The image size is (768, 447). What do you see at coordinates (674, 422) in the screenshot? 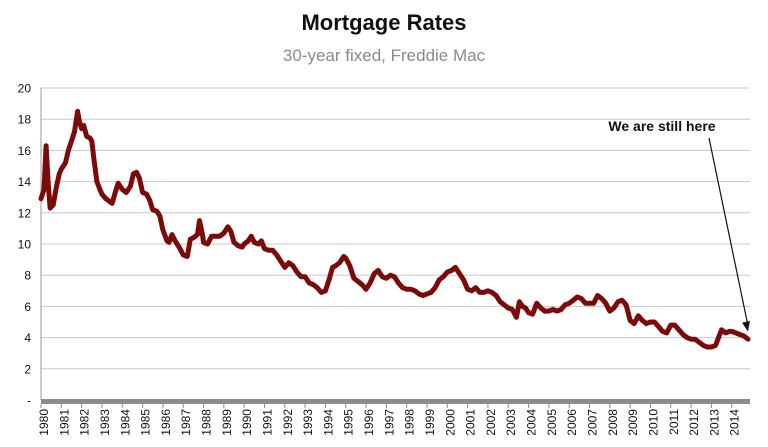
I see `x-tick-label: 2011` at bounding box center [674, 422].